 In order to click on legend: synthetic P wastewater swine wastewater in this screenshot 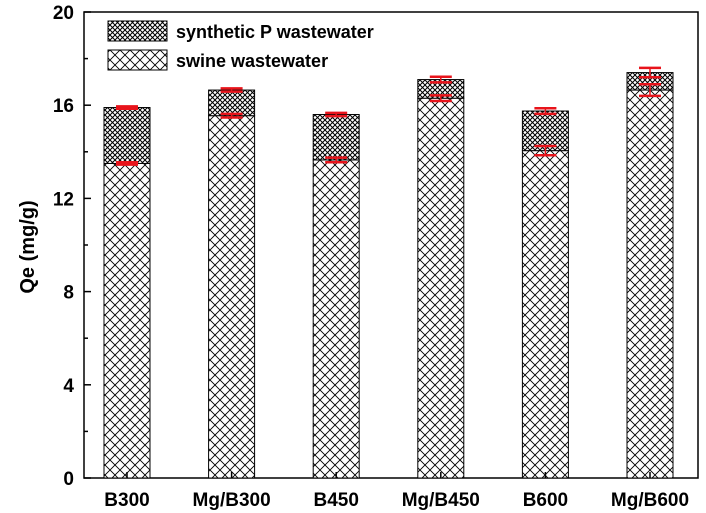, I will do `click(240, 45)`.